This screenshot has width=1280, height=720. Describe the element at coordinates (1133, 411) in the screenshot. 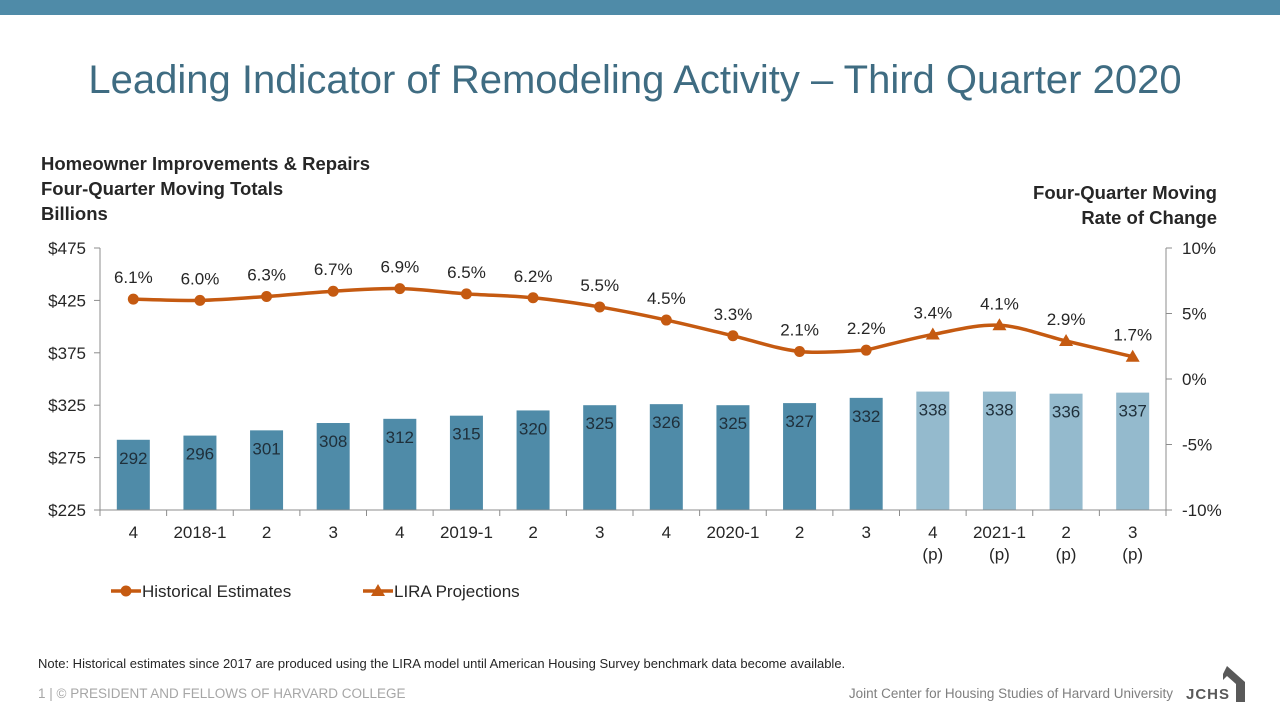

I see `bar-value-label: 337` at that location.